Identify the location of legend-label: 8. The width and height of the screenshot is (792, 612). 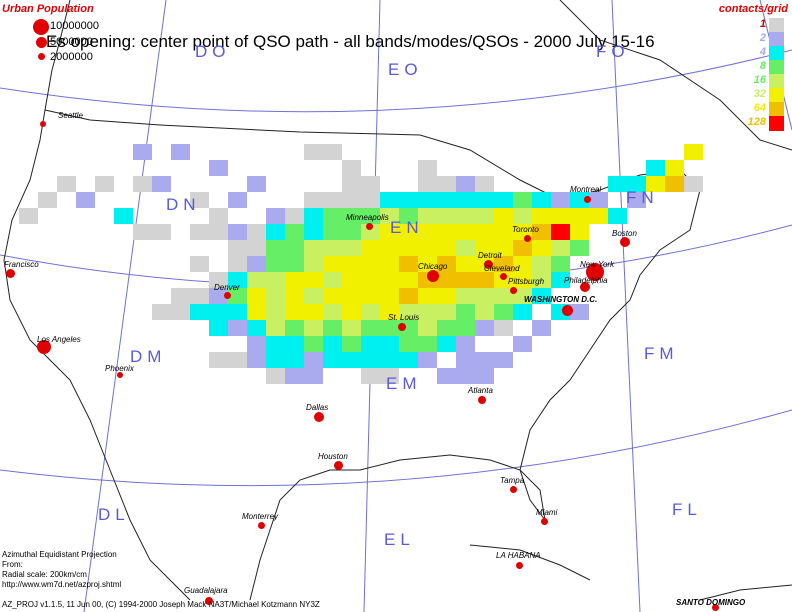
(762, 66).